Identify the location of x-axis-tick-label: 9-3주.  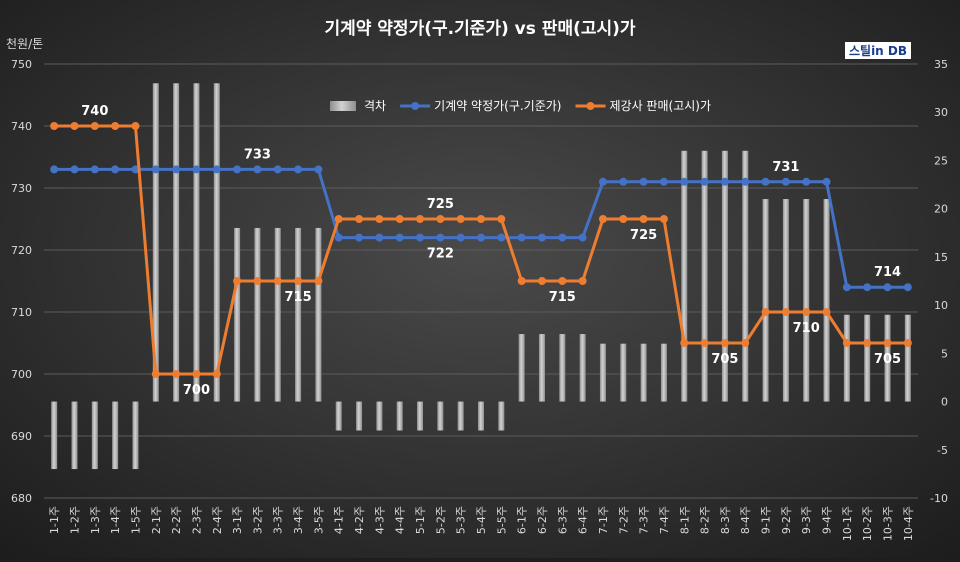
(806, 520).